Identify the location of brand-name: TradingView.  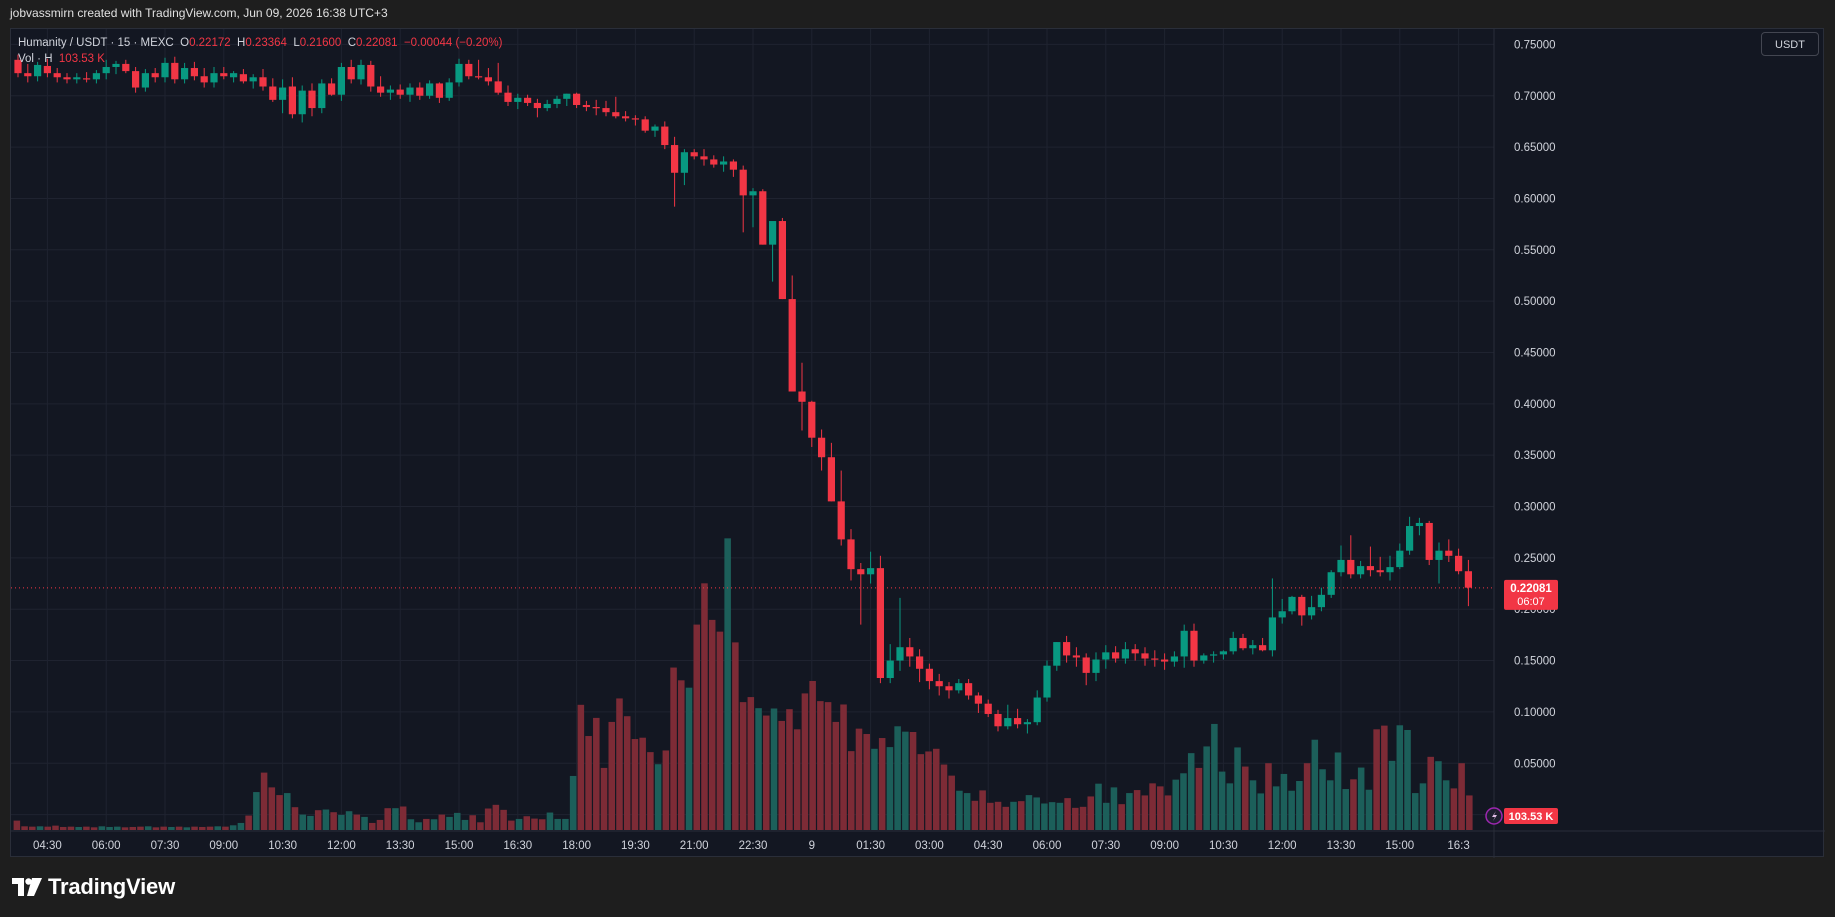
(111, 886).